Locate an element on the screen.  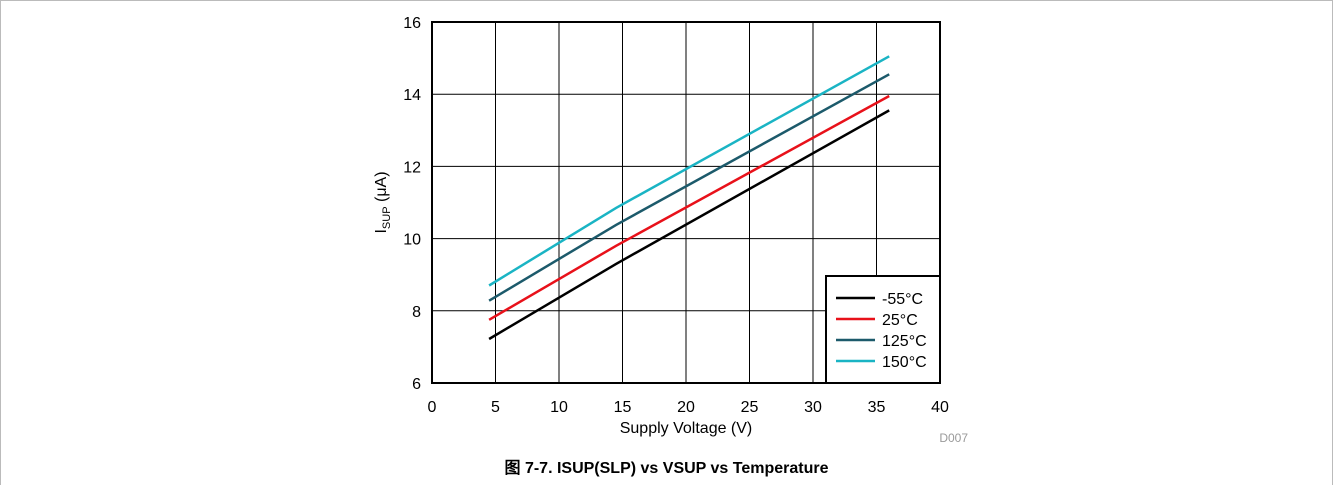
x-tick-label-2: 10 is located at coordinates (559, 407).